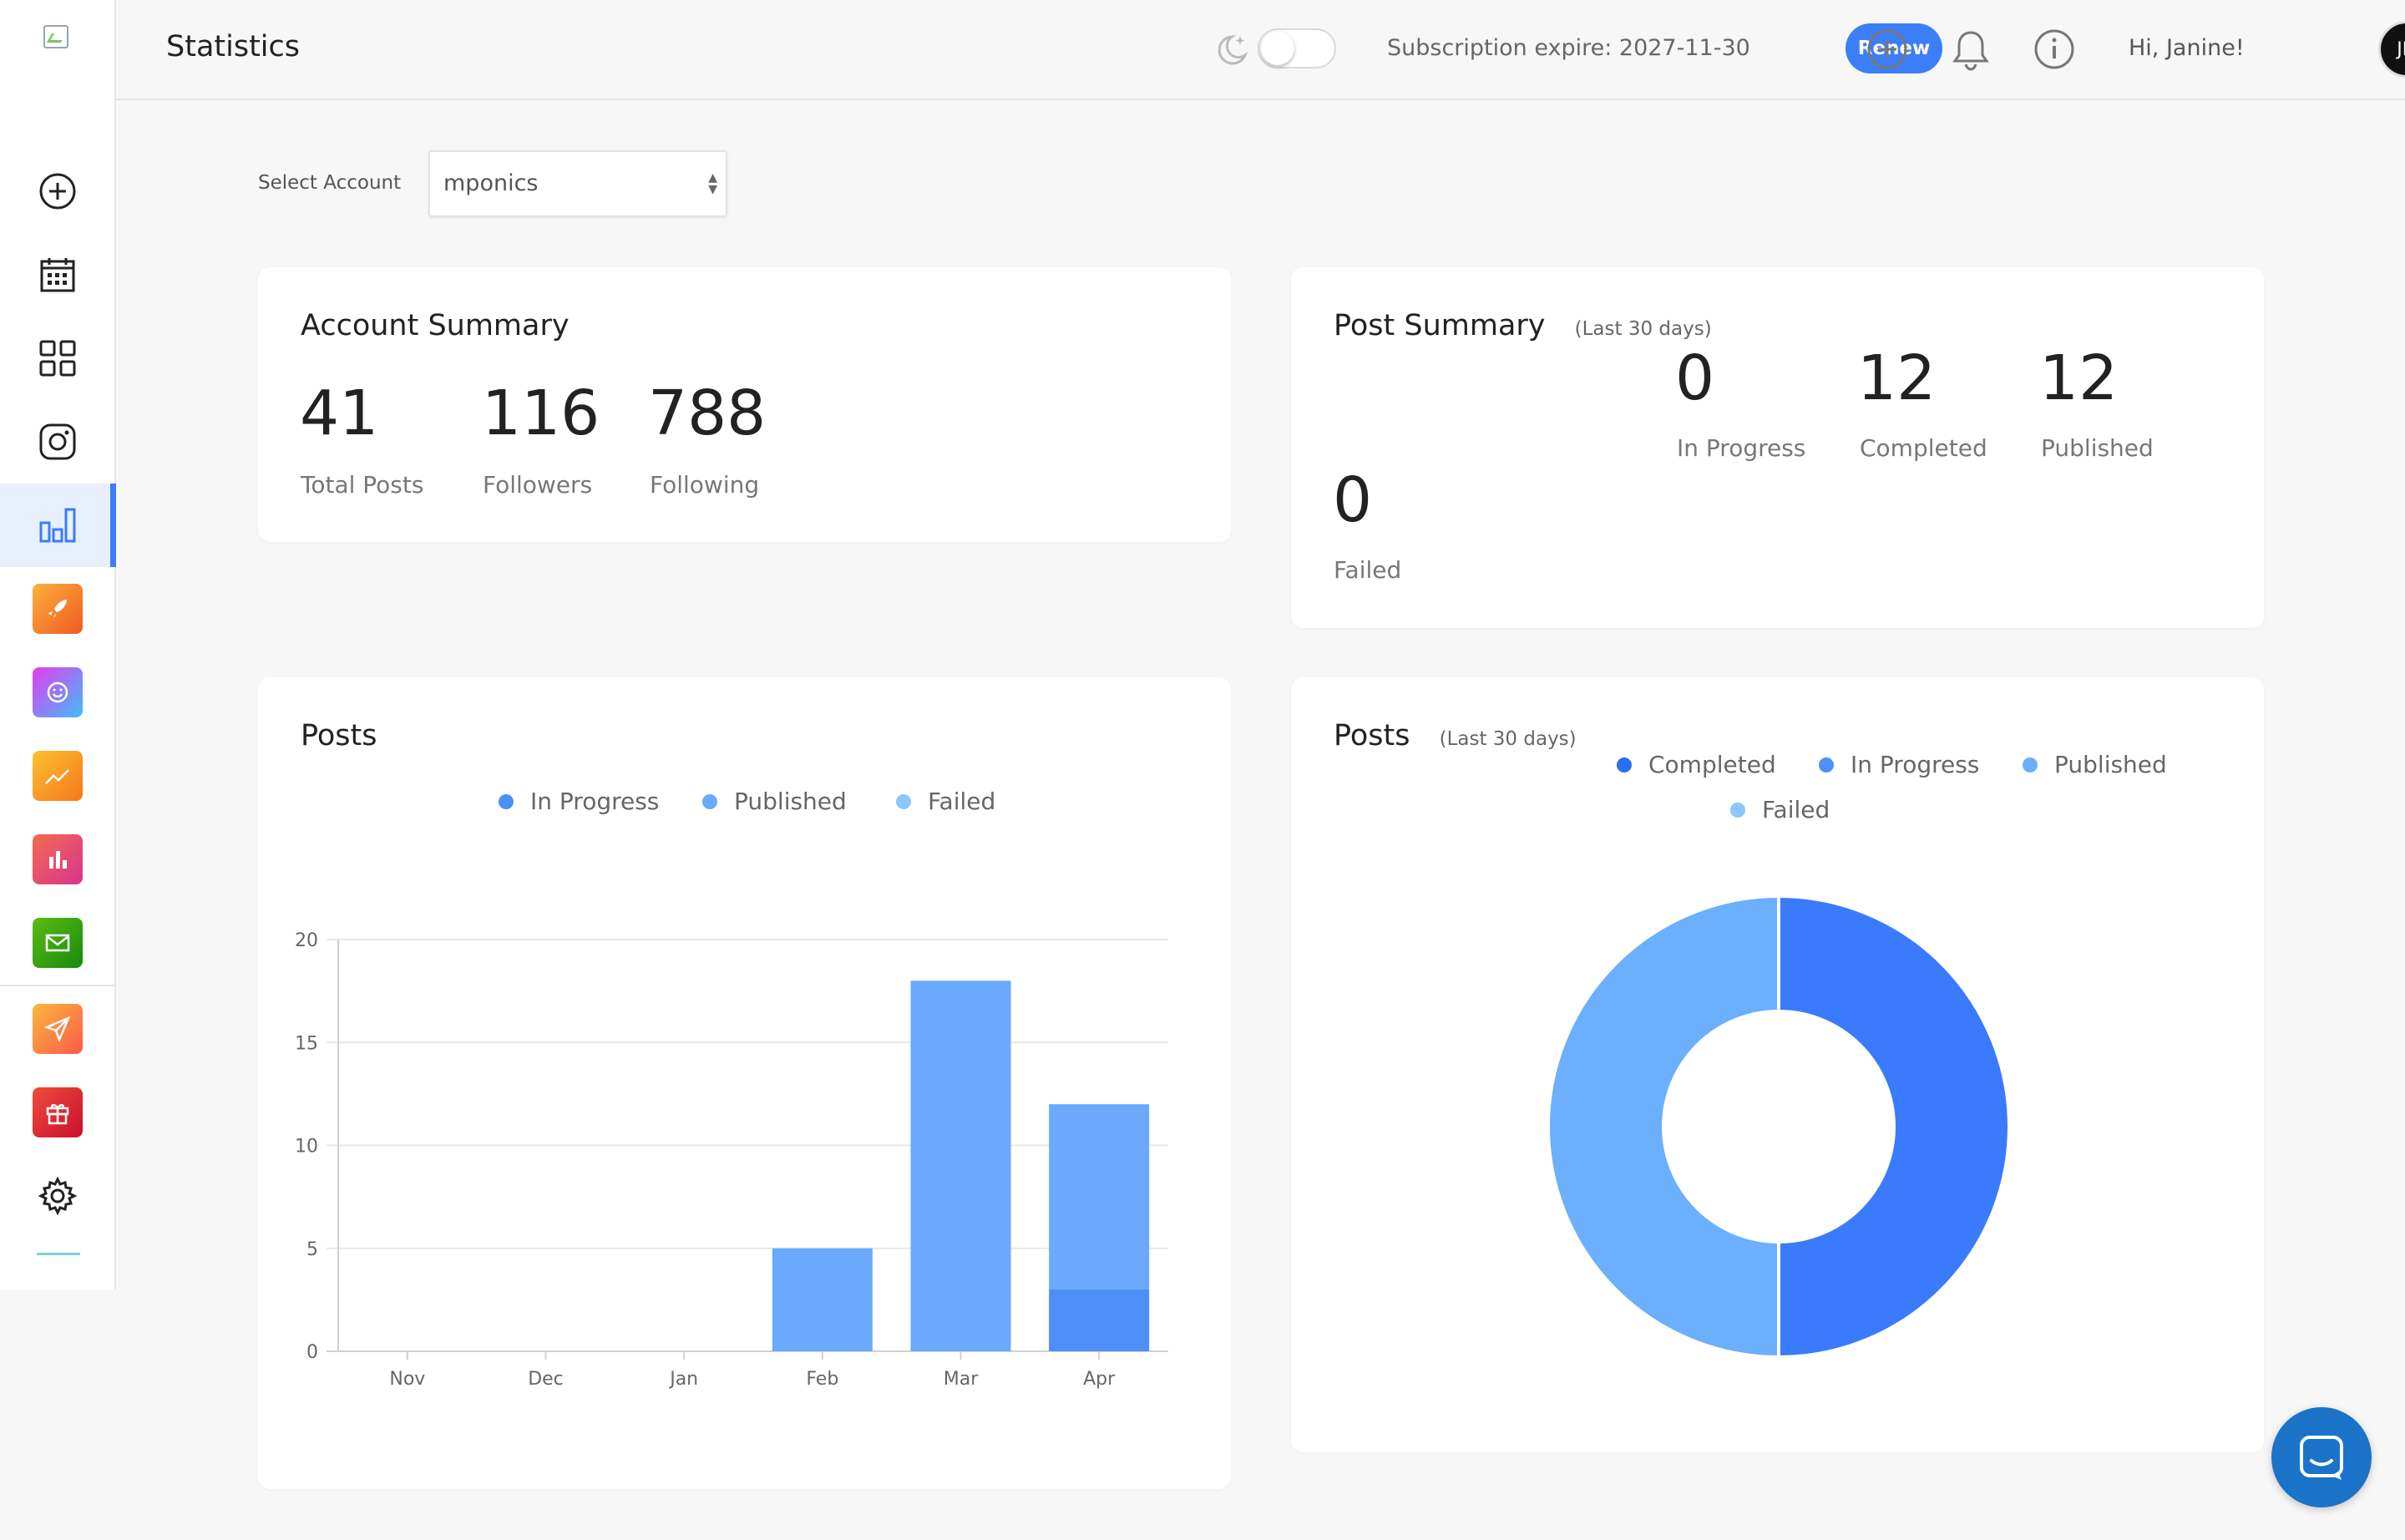 This screenshot has width=2405, height=1540. Describe the element at coordinates (491, 183) in the screenshot. I see `account-select-value: mponics` at that location.